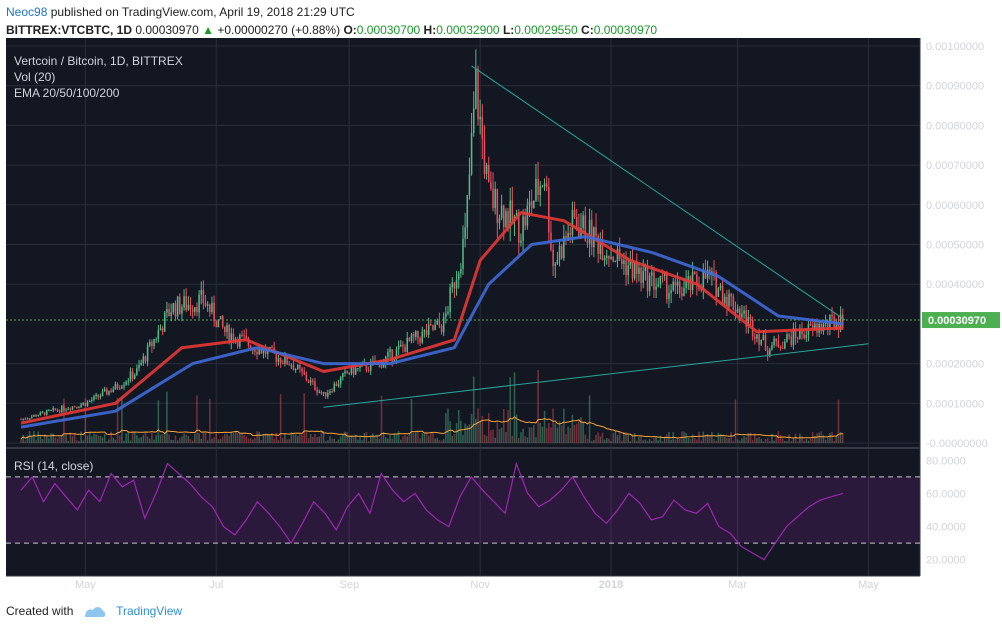  What do you see at coordinates (961, 320) in the screenshot?
I see `last-price-tag` at bounding box center [961, 320].